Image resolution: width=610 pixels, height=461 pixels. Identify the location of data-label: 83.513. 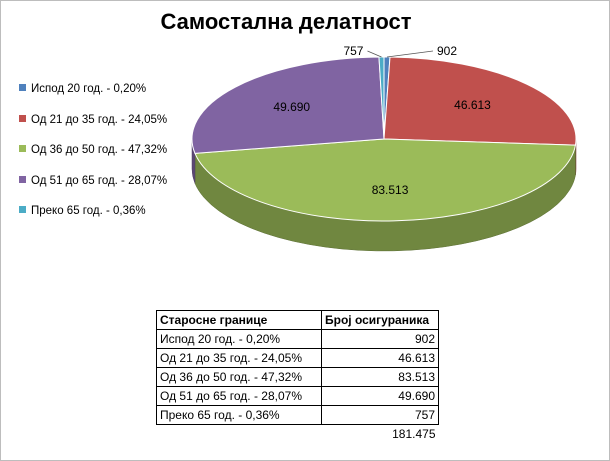
(390, 190).